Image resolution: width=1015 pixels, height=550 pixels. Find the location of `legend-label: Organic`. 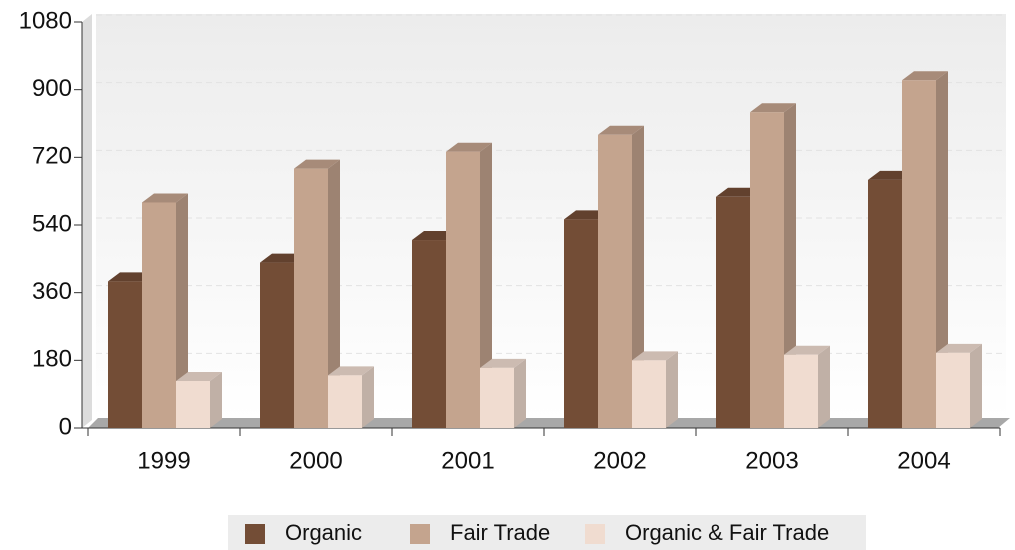

legend-label: Organic is located at coordinates (323, 532).